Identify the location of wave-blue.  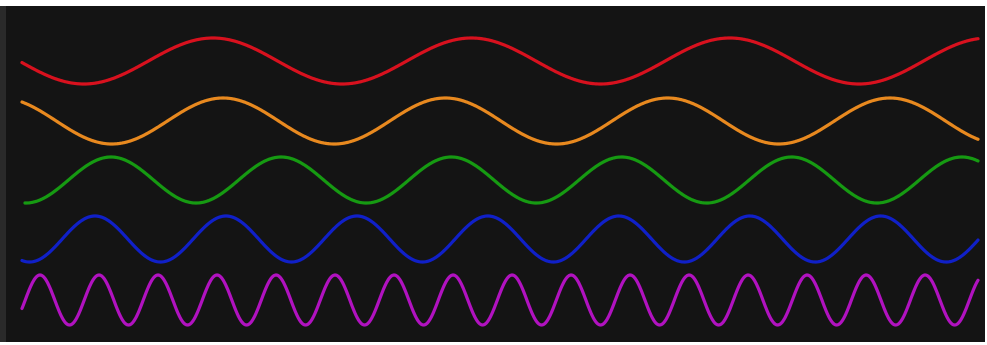
(500, 239).